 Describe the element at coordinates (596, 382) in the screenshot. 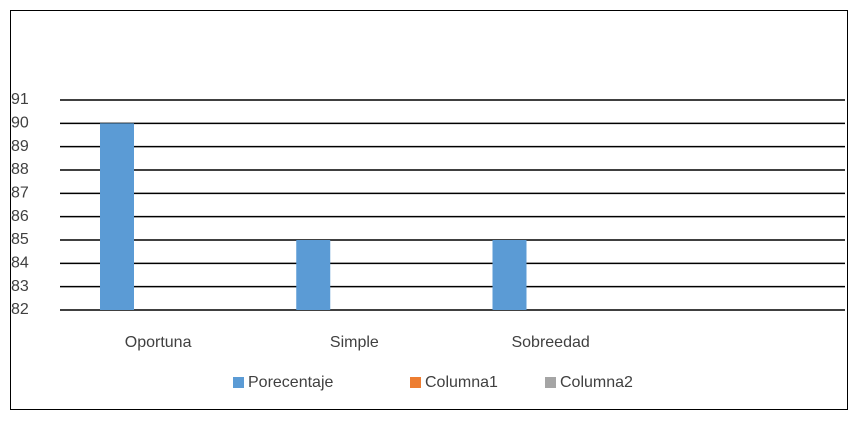

I see `legend-label: Columna2` at that location.